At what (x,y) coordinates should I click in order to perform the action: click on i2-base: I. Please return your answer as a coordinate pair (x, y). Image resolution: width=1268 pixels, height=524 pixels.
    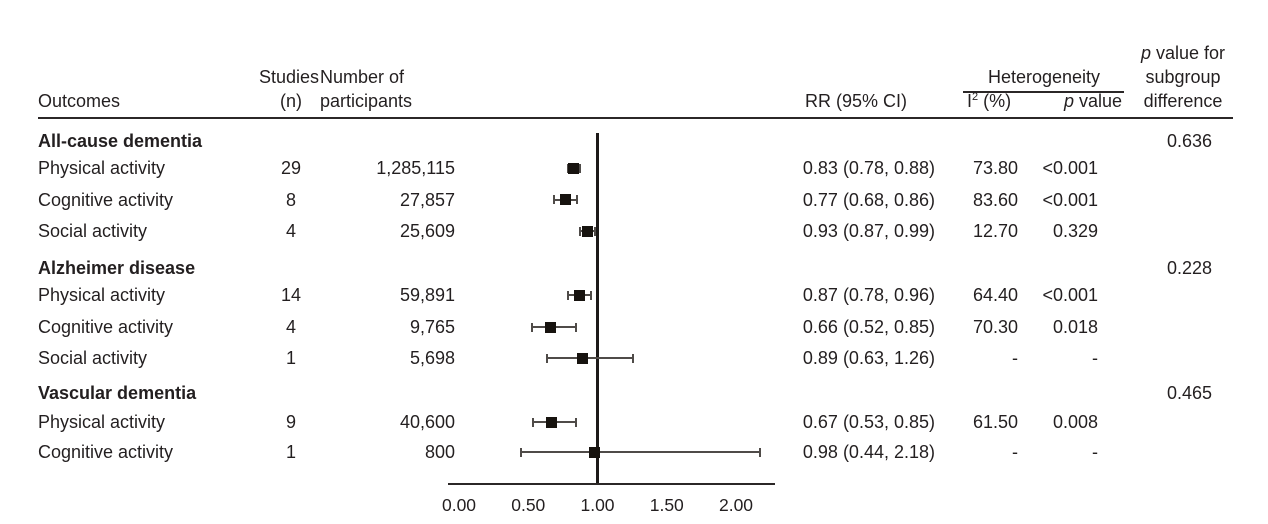
    Looking at the image, I should click on (970, 101).